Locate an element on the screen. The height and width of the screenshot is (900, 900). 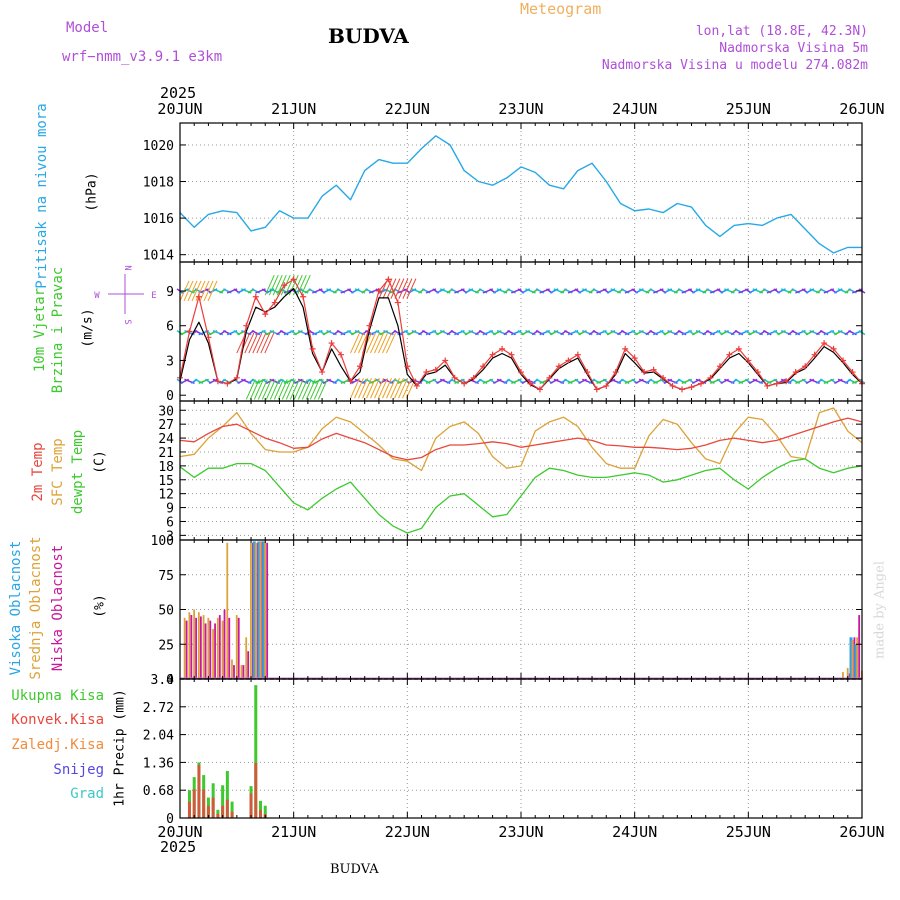
y-tick-label: 1018 is located at coordinates (158, 183).